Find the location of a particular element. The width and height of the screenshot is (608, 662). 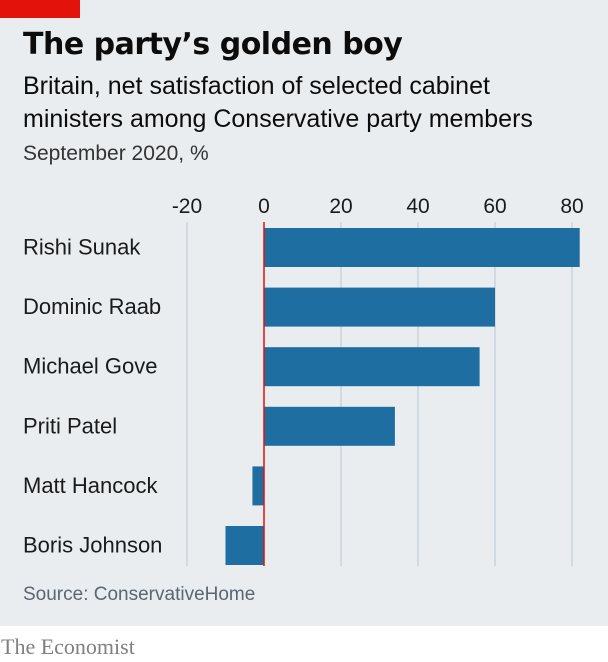

category-label: Boris Johnson is located at coordinates (92, 545).